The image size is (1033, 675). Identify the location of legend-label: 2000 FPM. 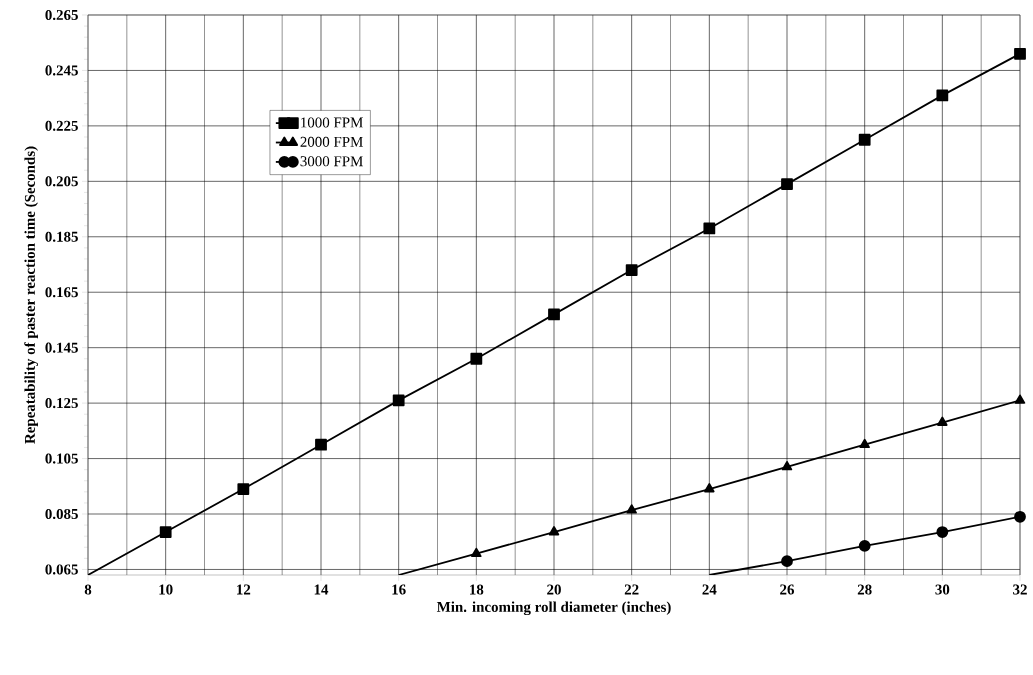
(331, 141).